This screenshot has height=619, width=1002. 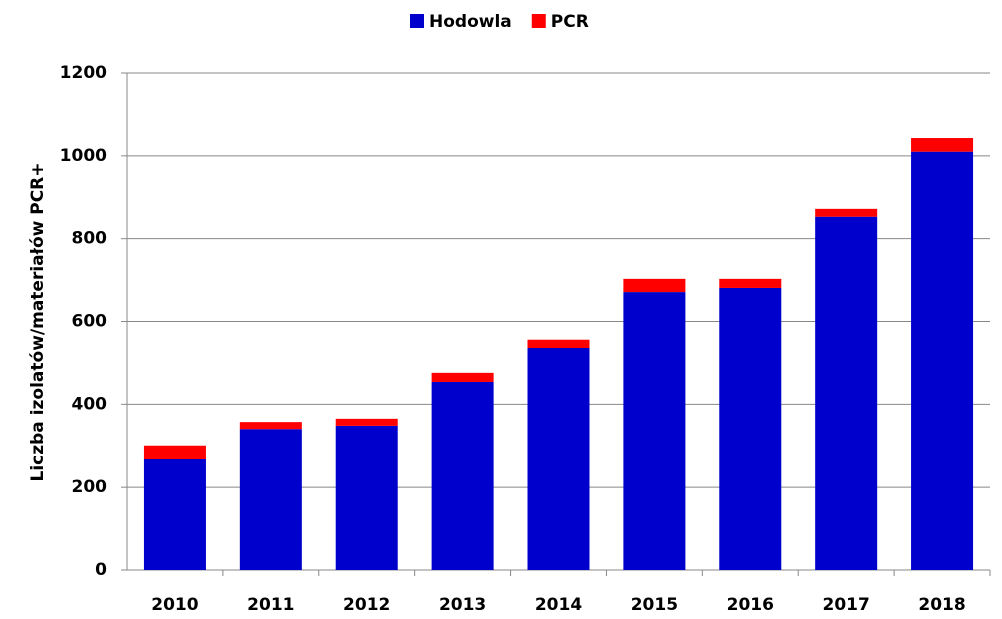 I want to click on y-tick-label: 400, so click(x=90, y=404).